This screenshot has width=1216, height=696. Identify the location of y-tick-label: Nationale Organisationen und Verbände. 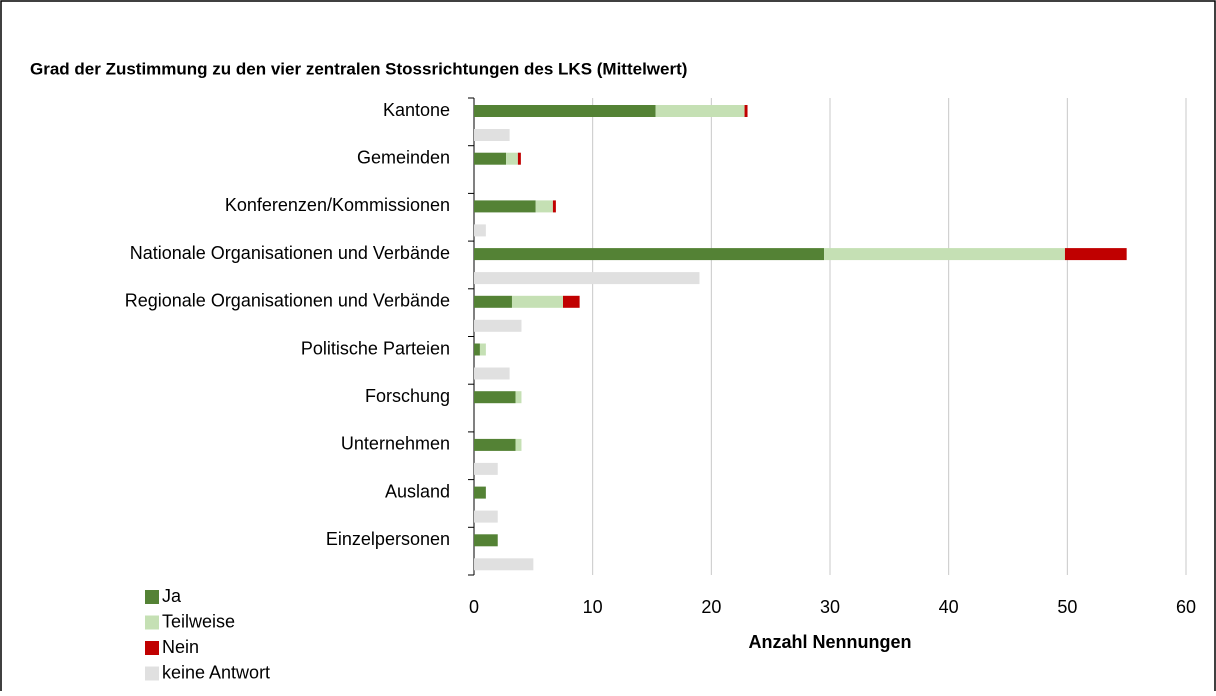
(290, 253).